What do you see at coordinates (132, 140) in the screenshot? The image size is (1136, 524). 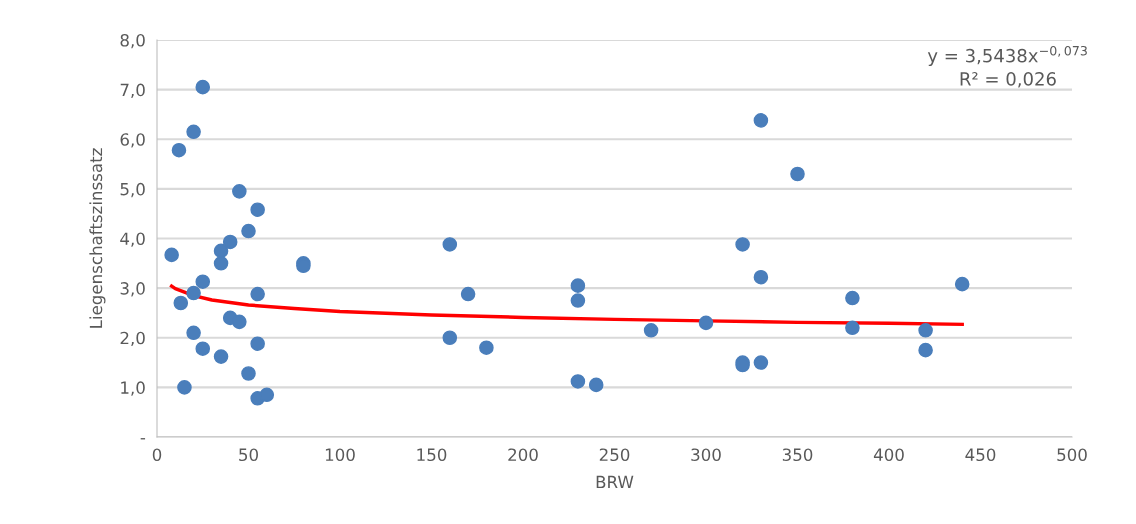 I see `y-tick-label: 6,0` at bounding box center [132, 140].